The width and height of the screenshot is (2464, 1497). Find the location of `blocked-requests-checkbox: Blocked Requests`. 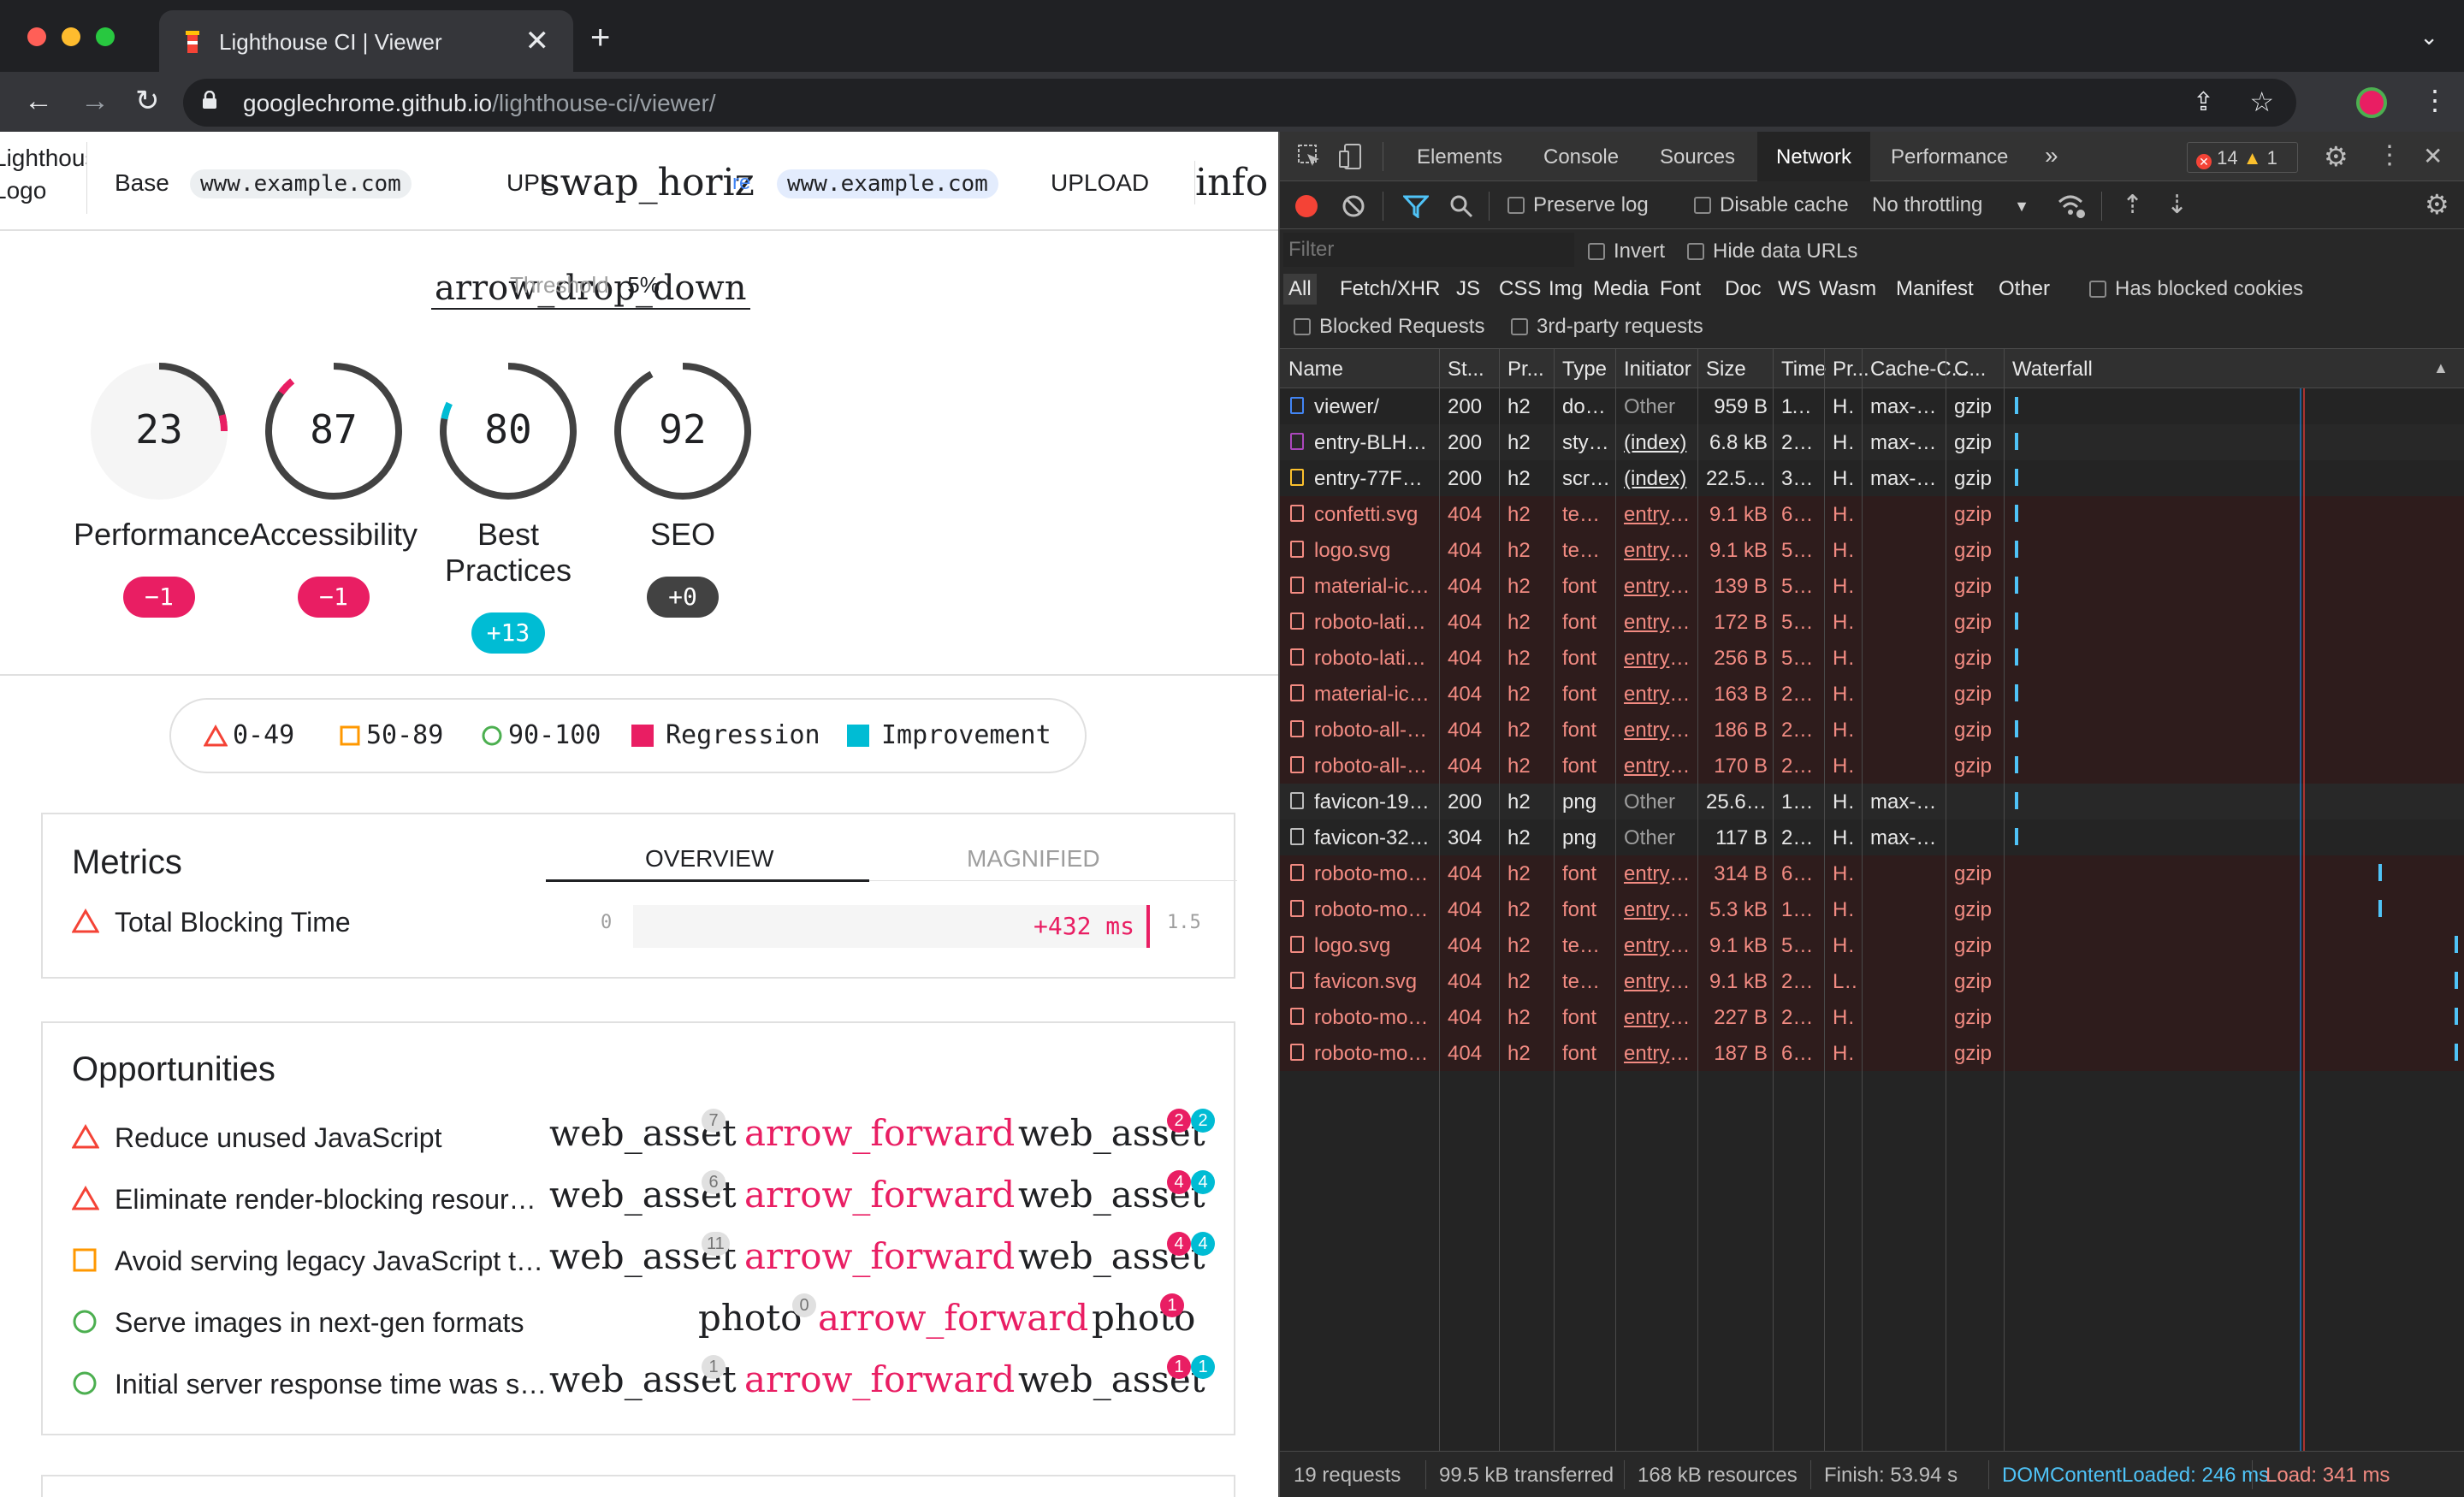

blocked-requests-checkbox: Blocked Requests is located at coordinates (1389, 327).